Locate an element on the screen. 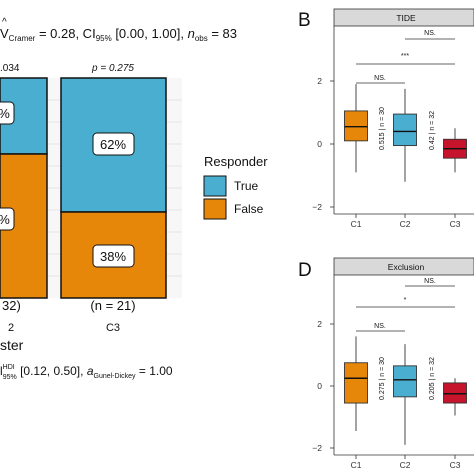 The height and width of the screenshot is (474, 474). legend-label-false: False is located at coordinates (249, 209).